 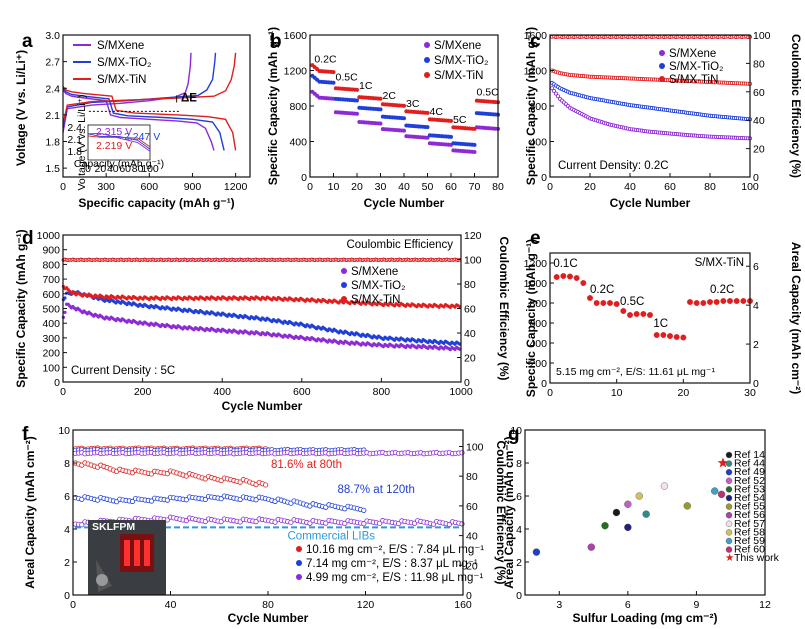 I want to click on current-density-label: Current Density : 5C, so click(x=123, y=371).